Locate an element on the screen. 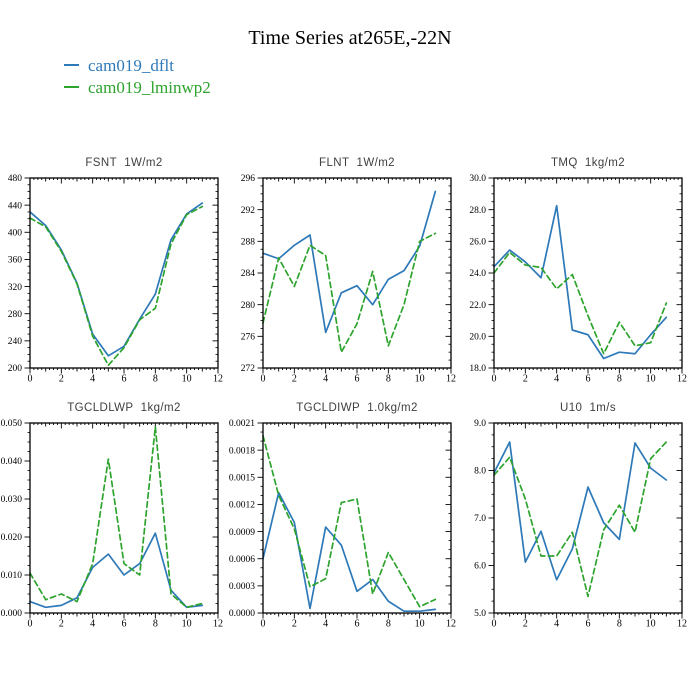 The width and height of the screenshot is (700, 700). y-tick-label: 20.0 is located at coordinates (477, 338).